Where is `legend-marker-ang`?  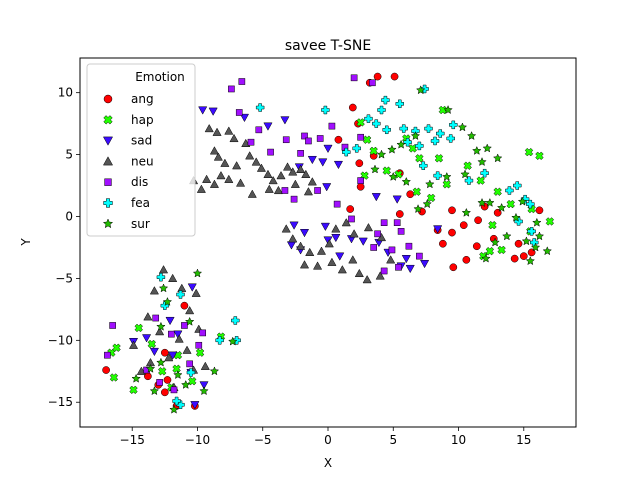 legend-marker-ang is located at coordinates (108, 99).